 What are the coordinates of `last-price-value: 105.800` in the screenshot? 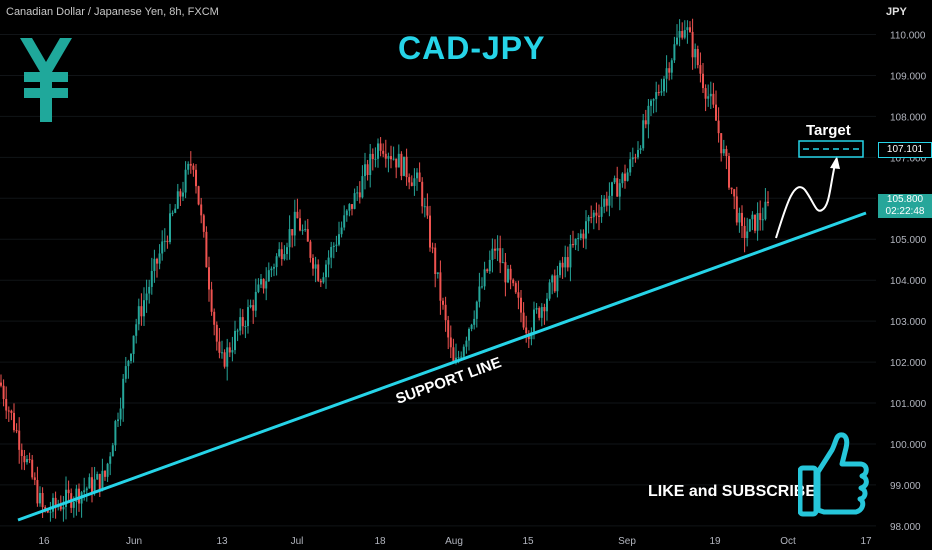 It's located at (905, 199).